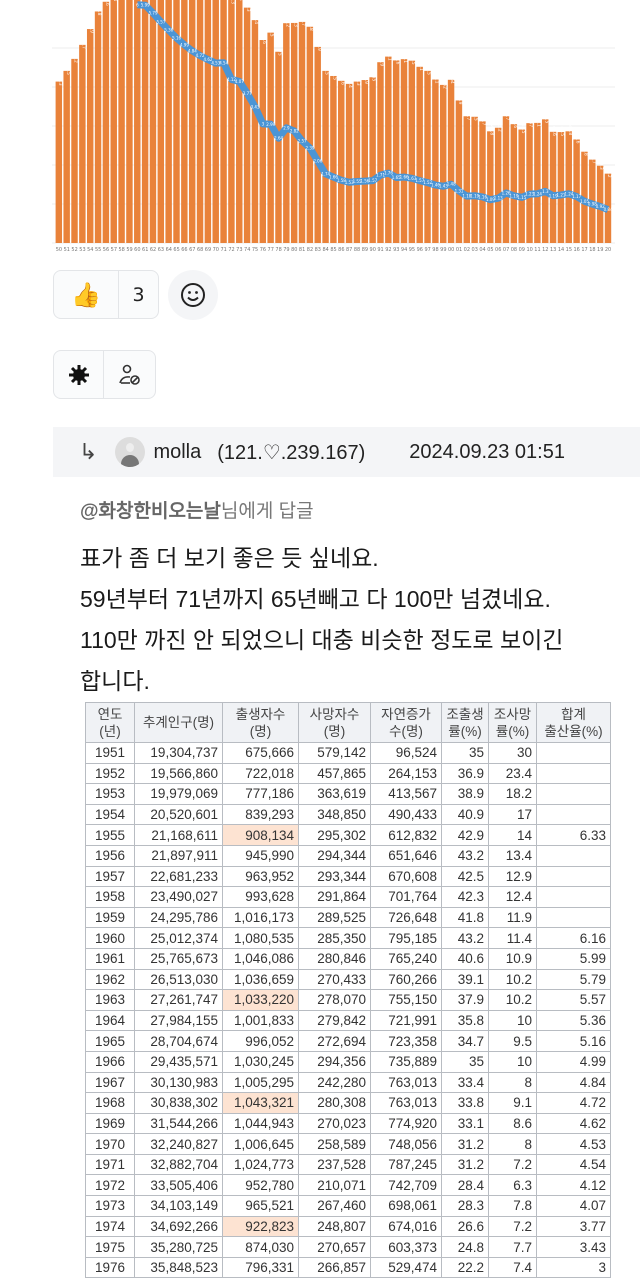 The width and height of the screenshot is (640, 1280). I want to click on table-cell: 38.9, so click(465, 794).